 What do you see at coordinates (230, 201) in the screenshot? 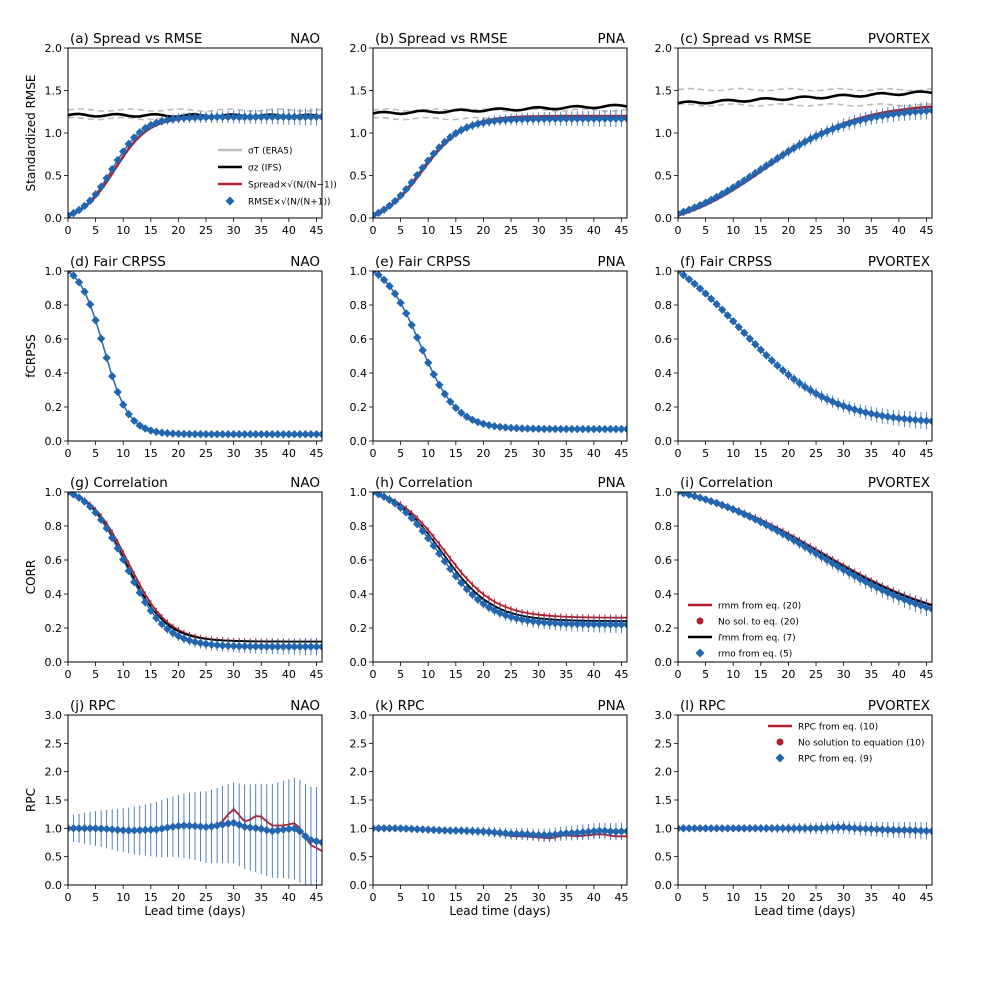
I see `legend-diamond` at bounding box center [230, 201].